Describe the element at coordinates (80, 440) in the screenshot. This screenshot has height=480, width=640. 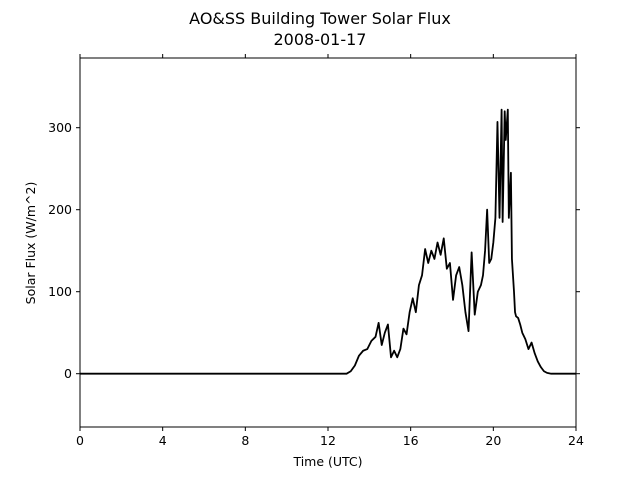
I see `x-tick-label: 0` at that location.